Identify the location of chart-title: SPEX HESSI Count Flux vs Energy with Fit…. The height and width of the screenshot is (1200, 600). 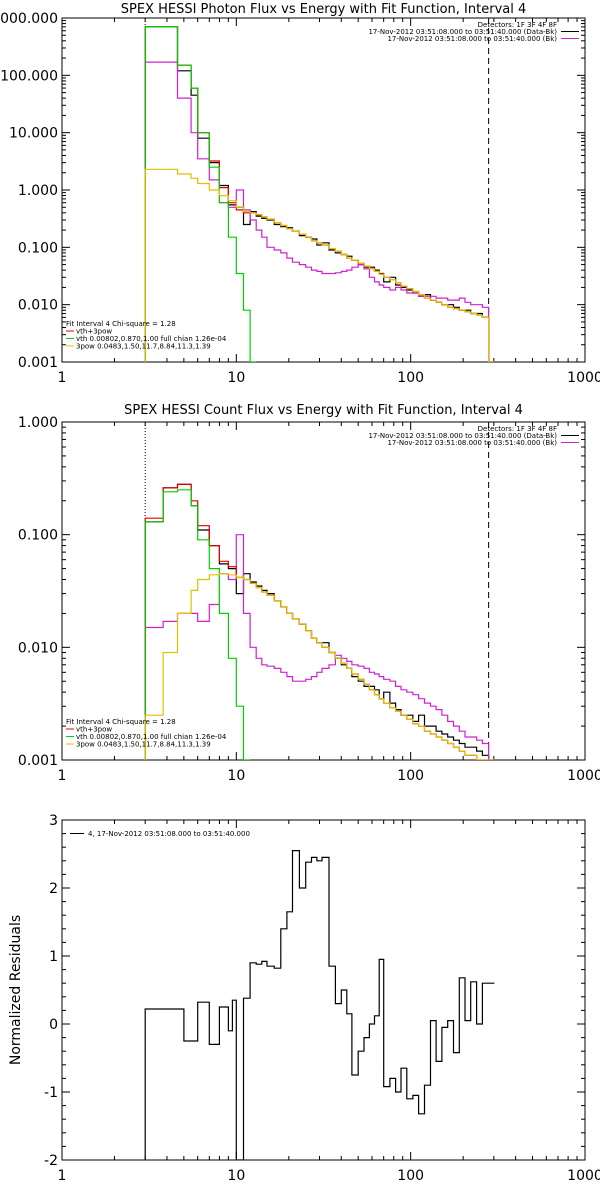
(323, 410).